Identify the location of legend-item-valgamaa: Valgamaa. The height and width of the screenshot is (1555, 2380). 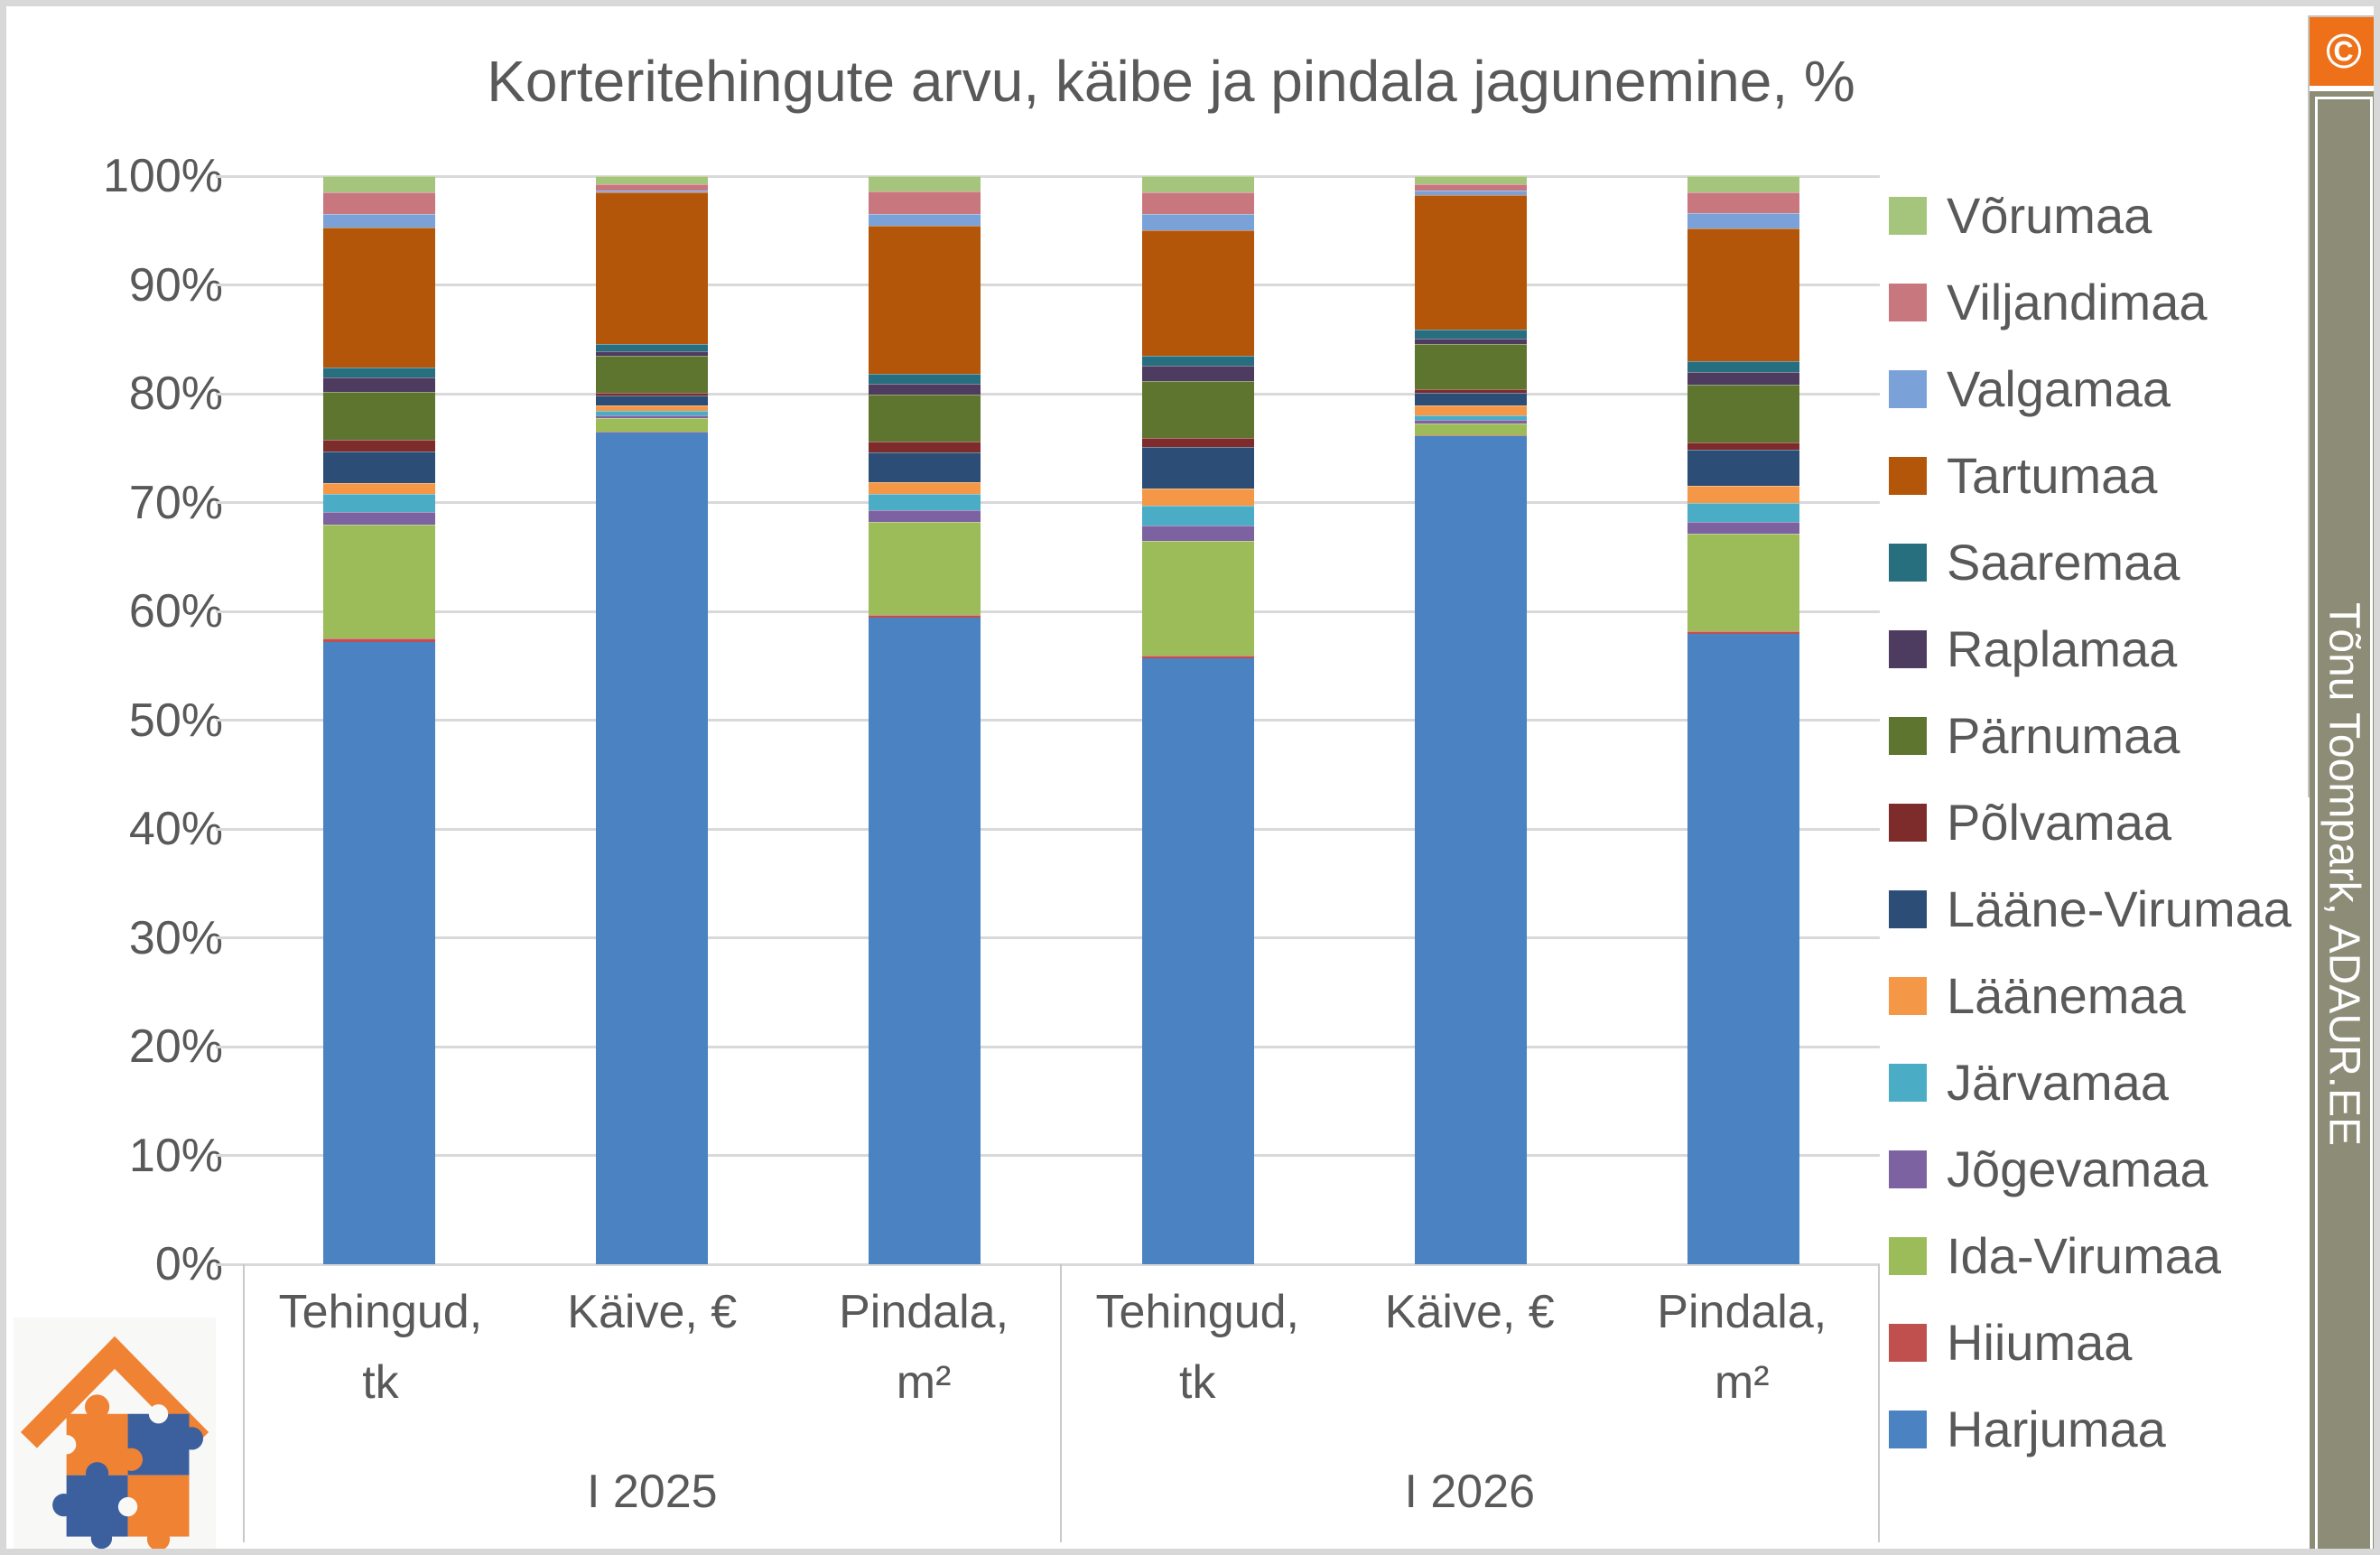
(2101, 389).